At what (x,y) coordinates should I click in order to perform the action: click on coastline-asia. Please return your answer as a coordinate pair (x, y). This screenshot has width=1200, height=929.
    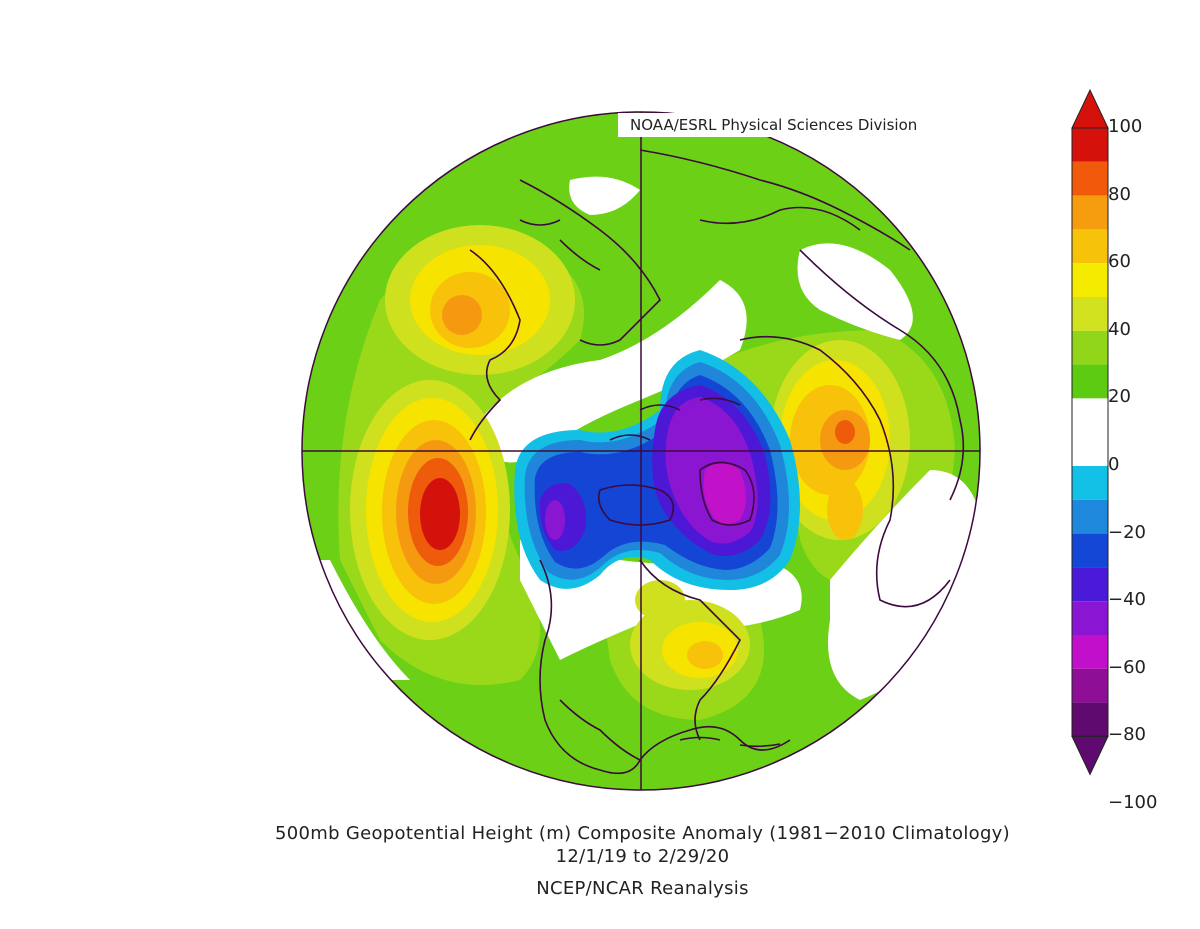
    Looking at the image, I should click on (495, 345).